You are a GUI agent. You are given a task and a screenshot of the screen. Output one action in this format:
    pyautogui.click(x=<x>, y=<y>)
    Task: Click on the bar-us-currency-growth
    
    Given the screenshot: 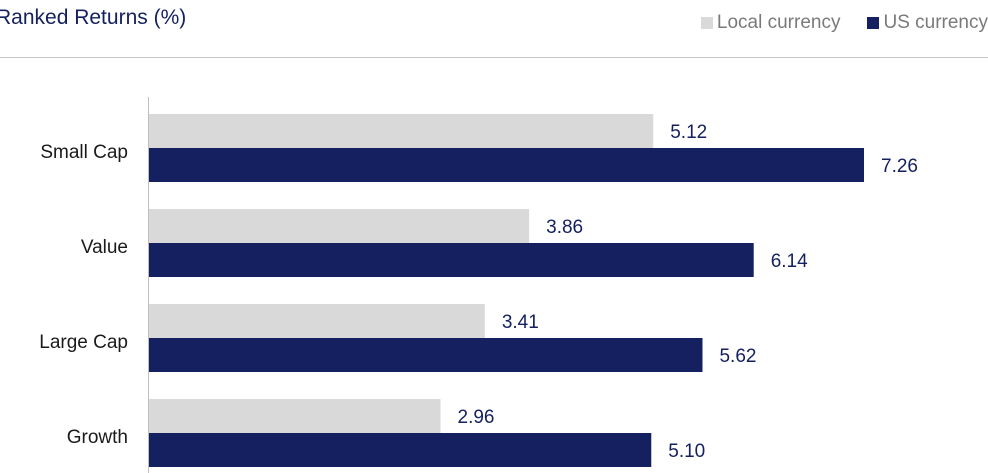 What is the action you would take?
    pyautogui.click(x=400, y=450)
    